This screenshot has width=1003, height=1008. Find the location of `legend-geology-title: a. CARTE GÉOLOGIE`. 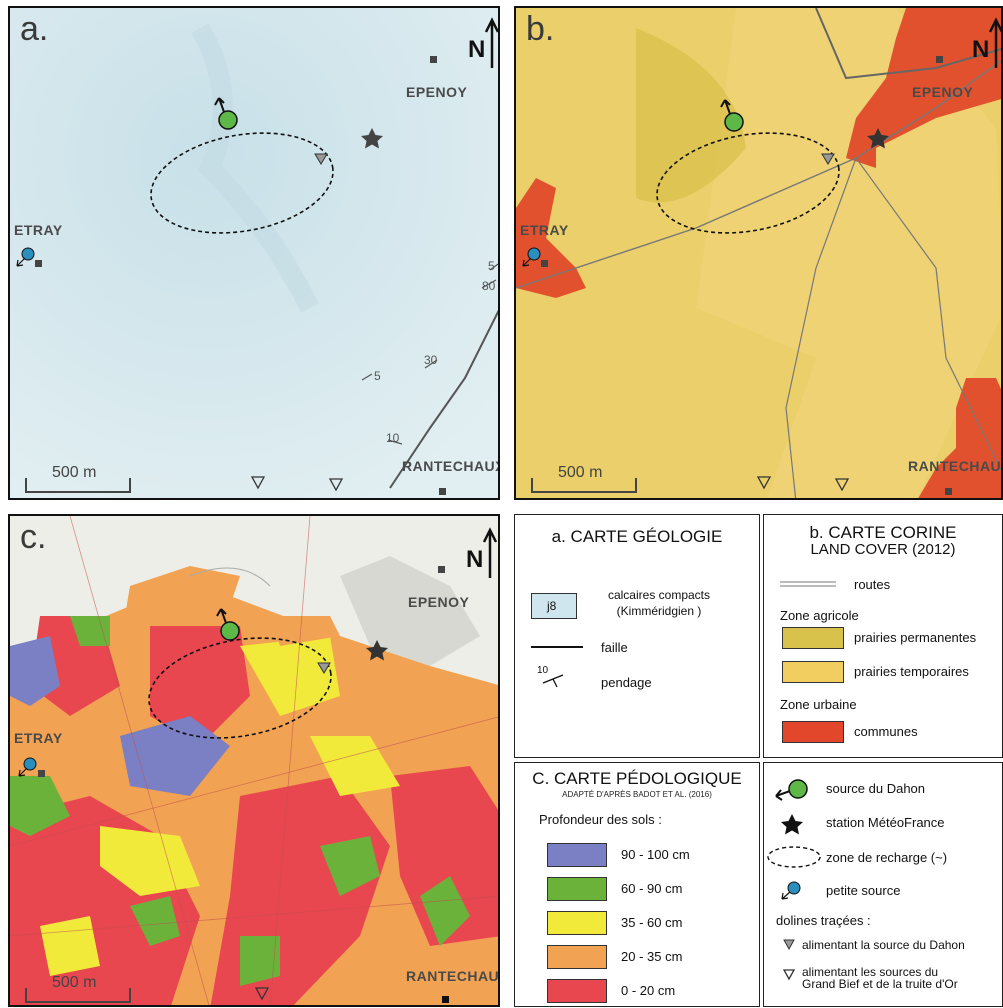

legend-geology-title: a. CARTE GÉOLOGIE is located at coordinates (637, 536).